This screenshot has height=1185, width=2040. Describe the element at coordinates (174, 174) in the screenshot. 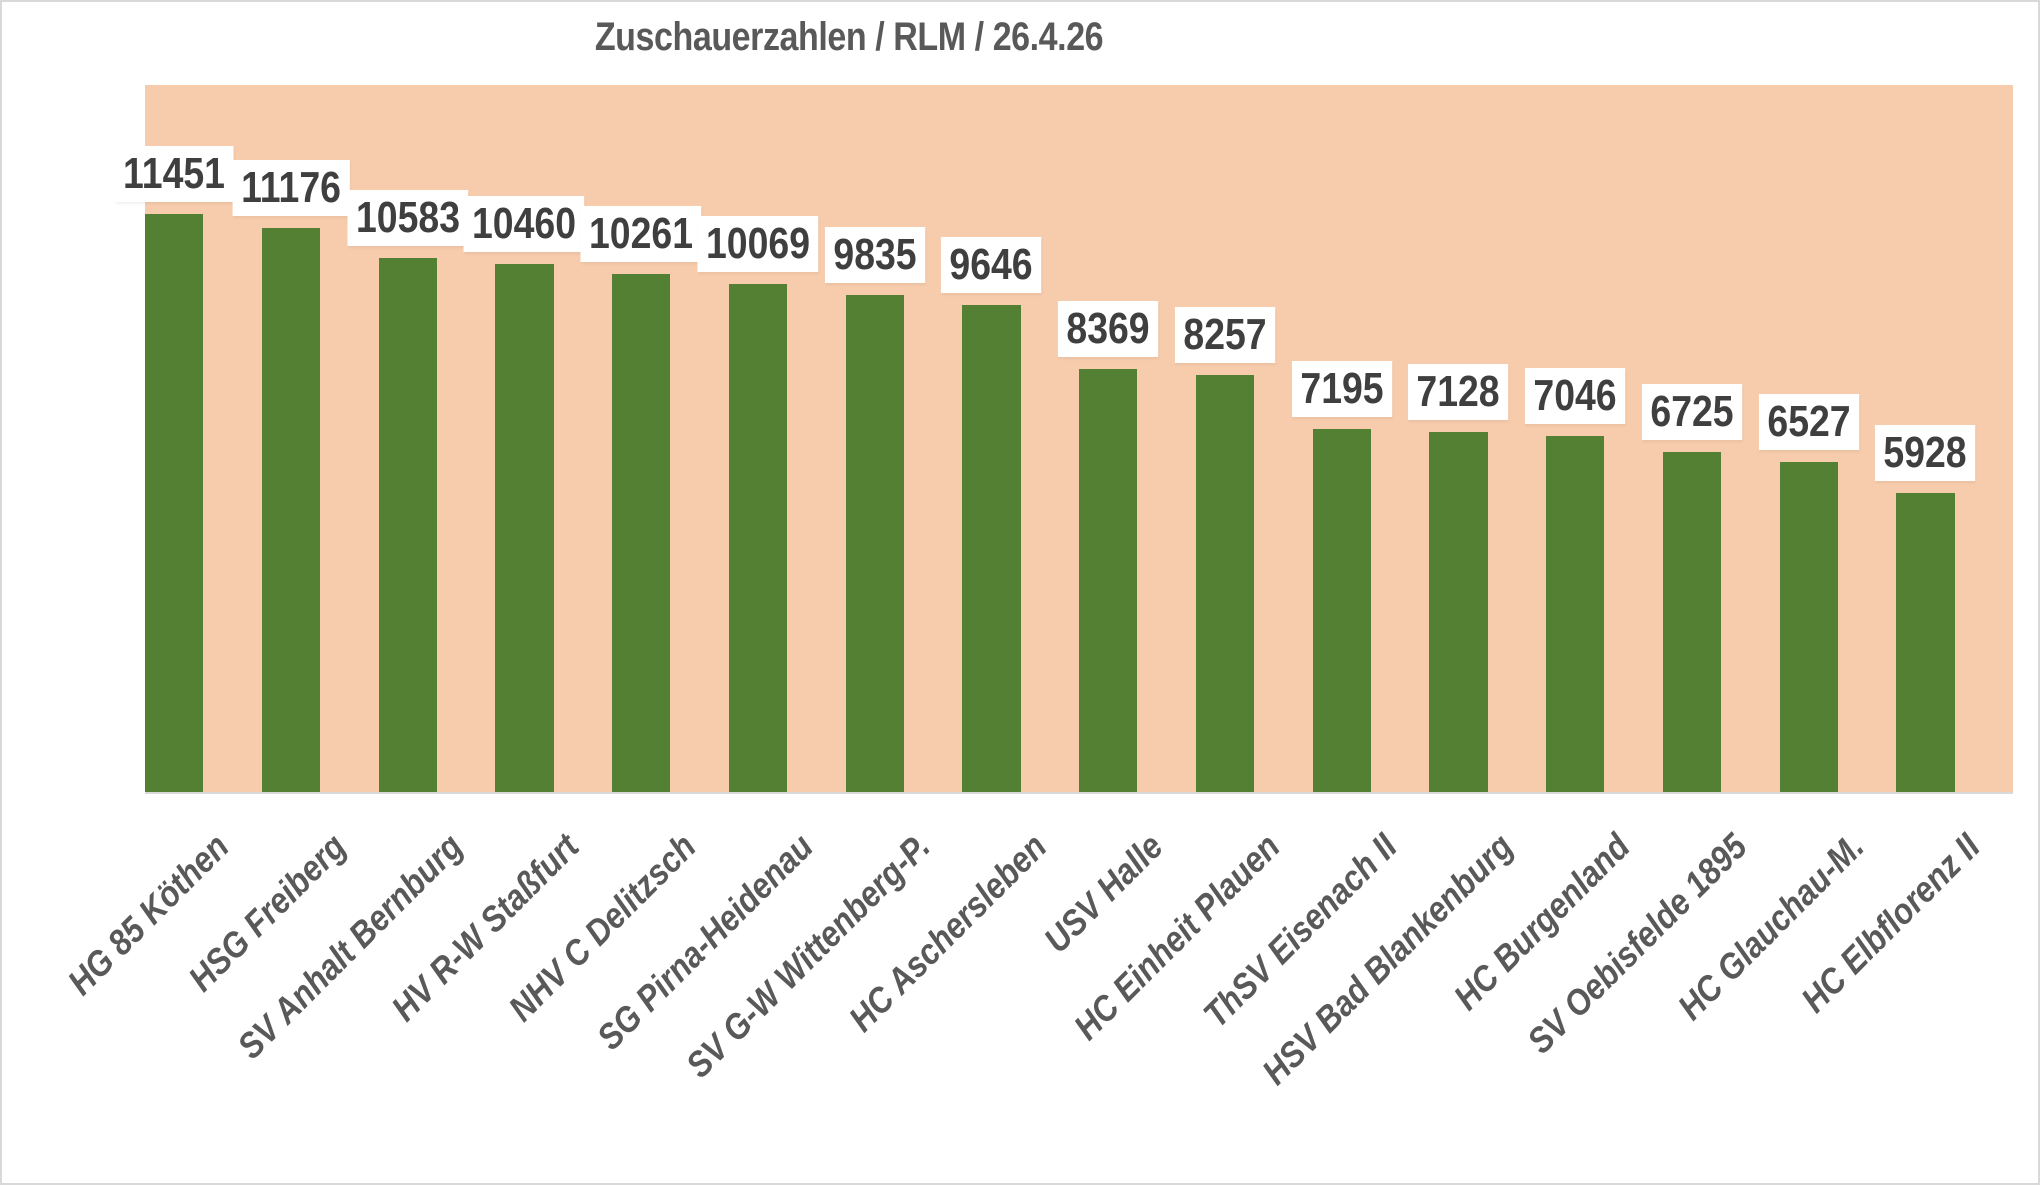

I see `value-label-1: 11451` at that location.